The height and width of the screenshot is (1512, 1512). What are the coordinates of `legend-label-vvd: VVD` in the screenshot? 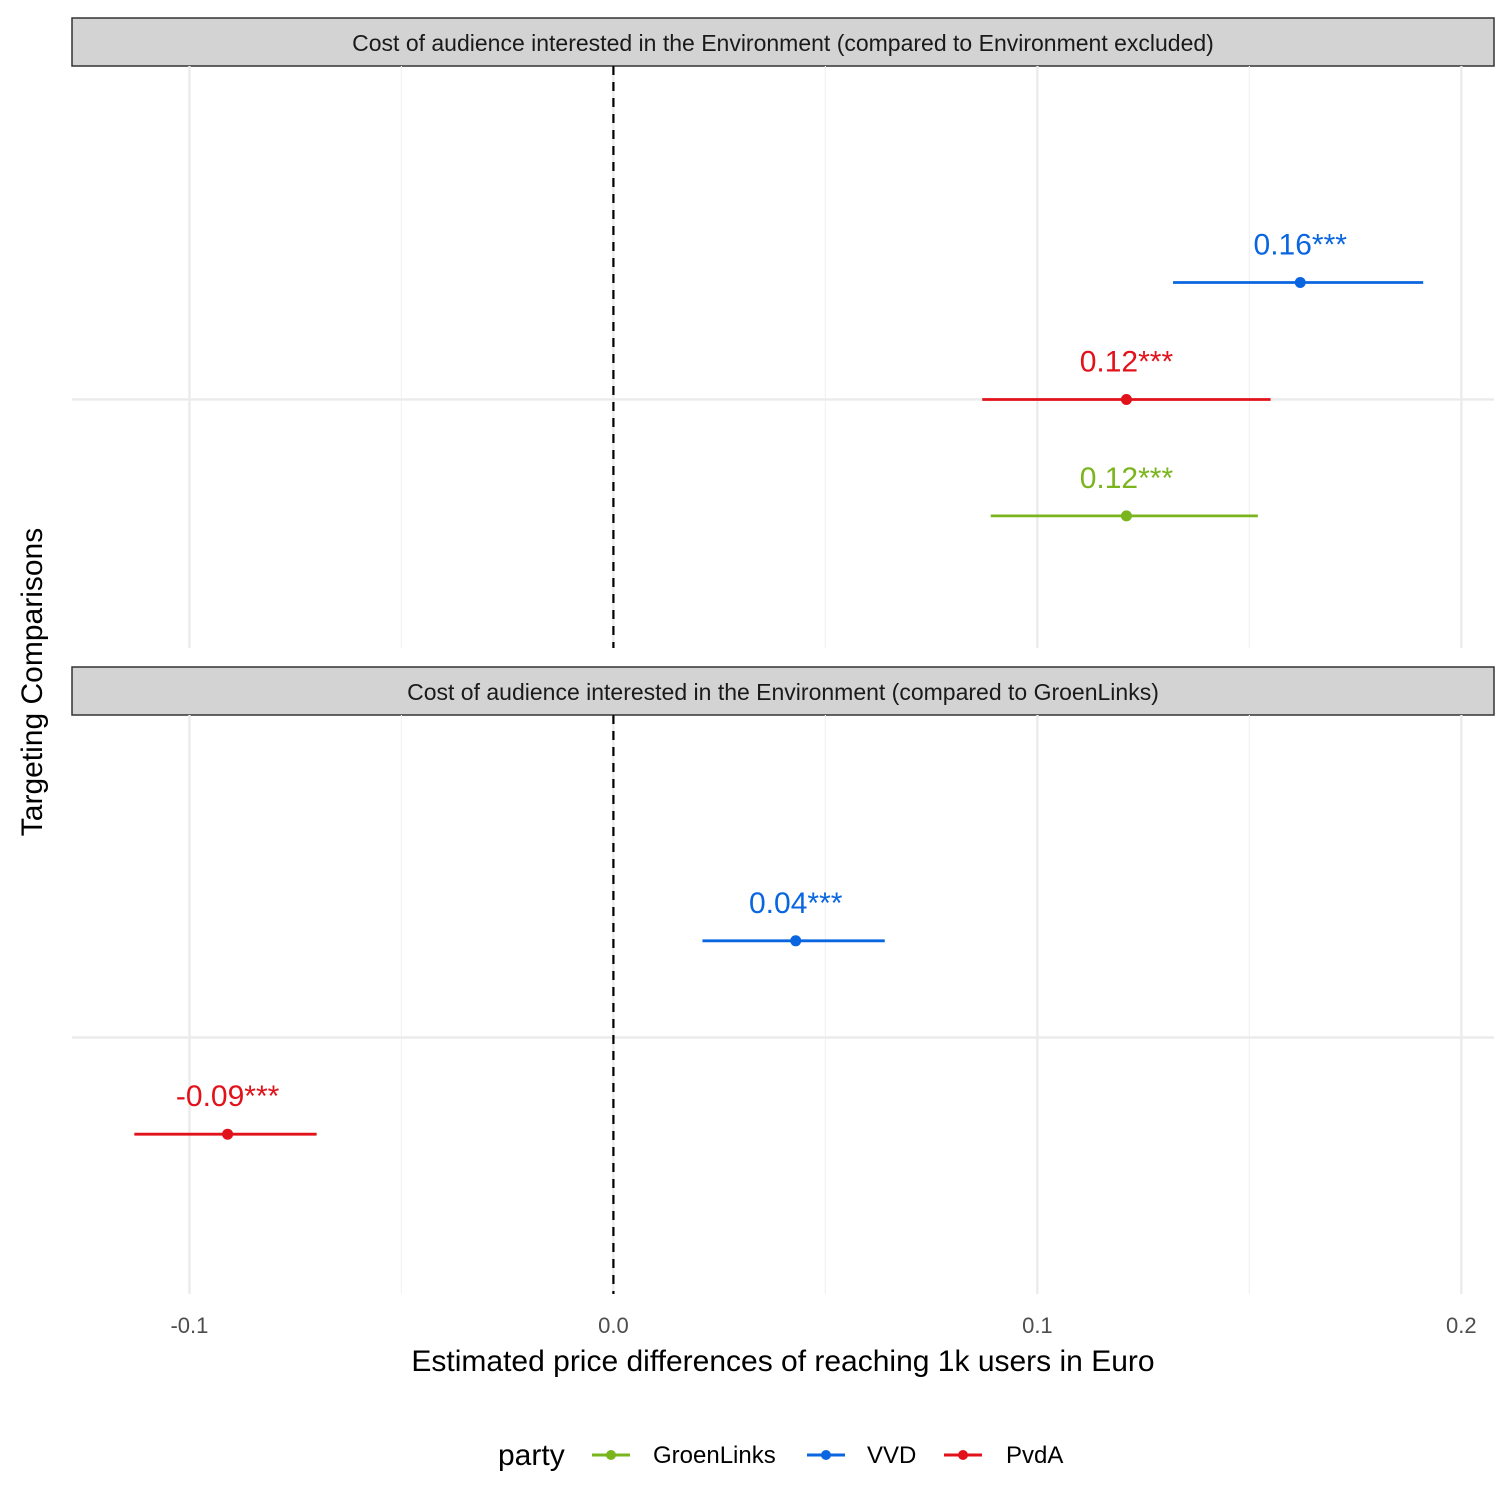 It's located at (891, 1455).